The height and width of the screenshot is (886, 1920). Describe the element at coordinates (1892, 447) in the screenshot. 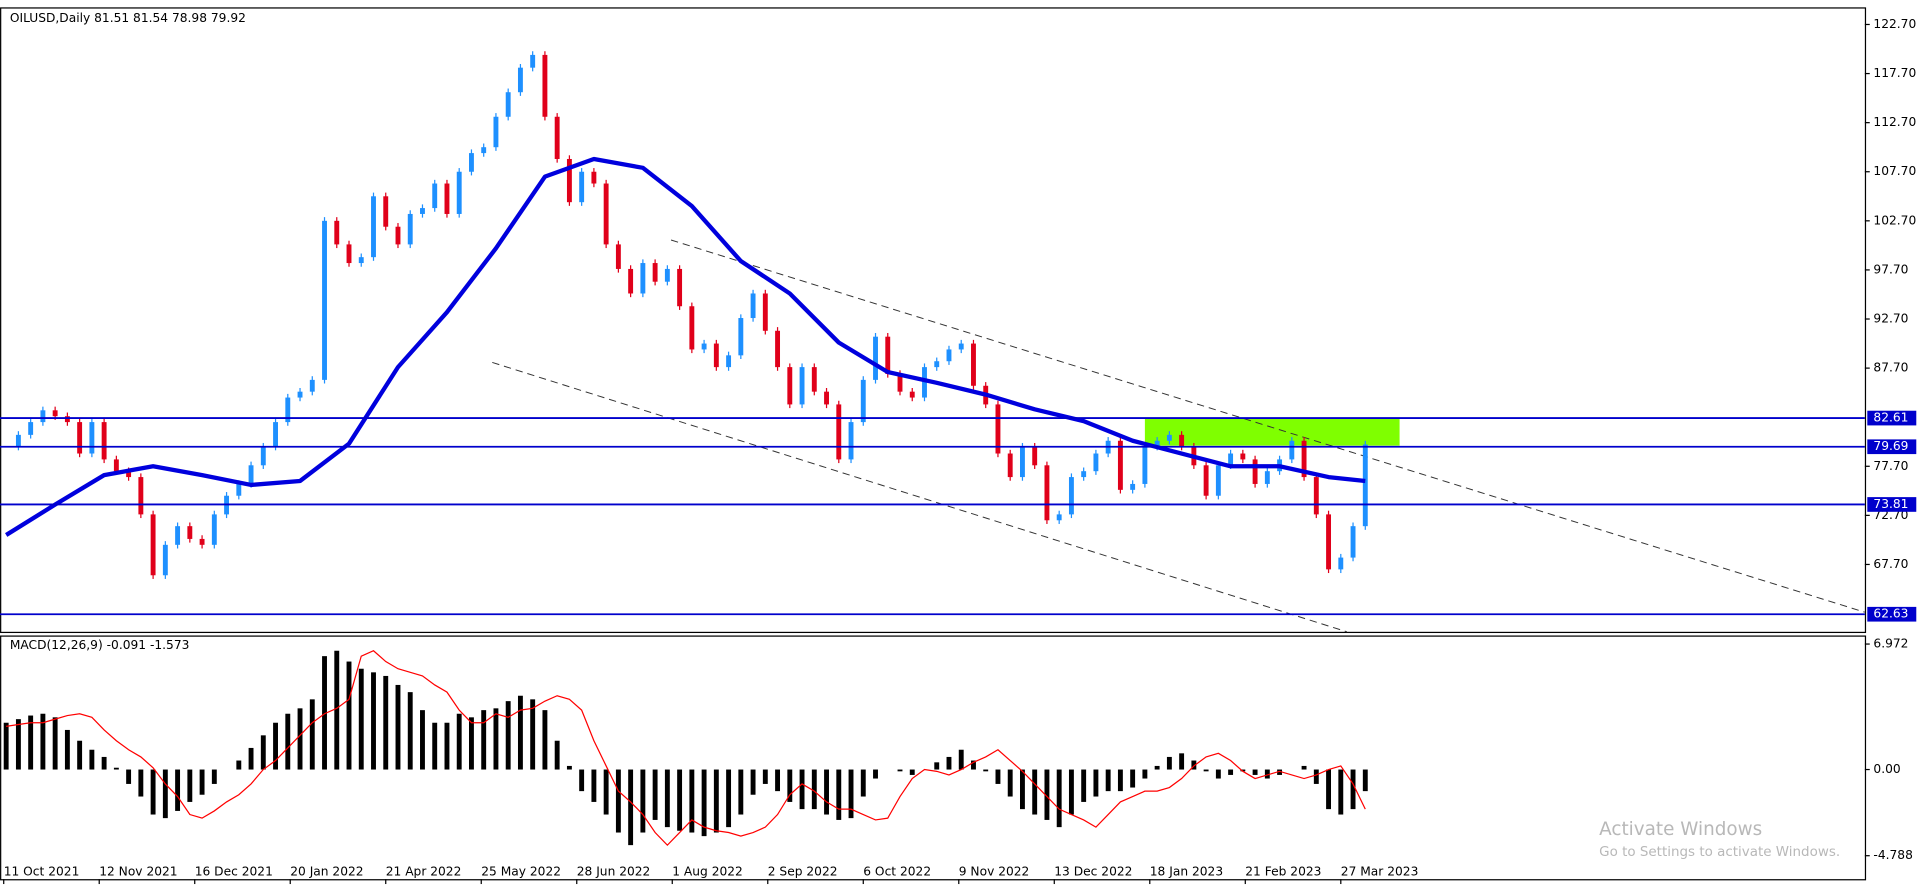

I see `level-label-box` at that location.